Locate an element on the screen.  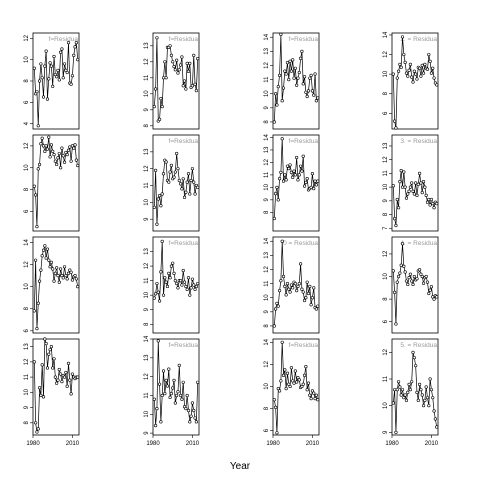
panel-label: 3. = Residua is located at coordinates (418, 141).